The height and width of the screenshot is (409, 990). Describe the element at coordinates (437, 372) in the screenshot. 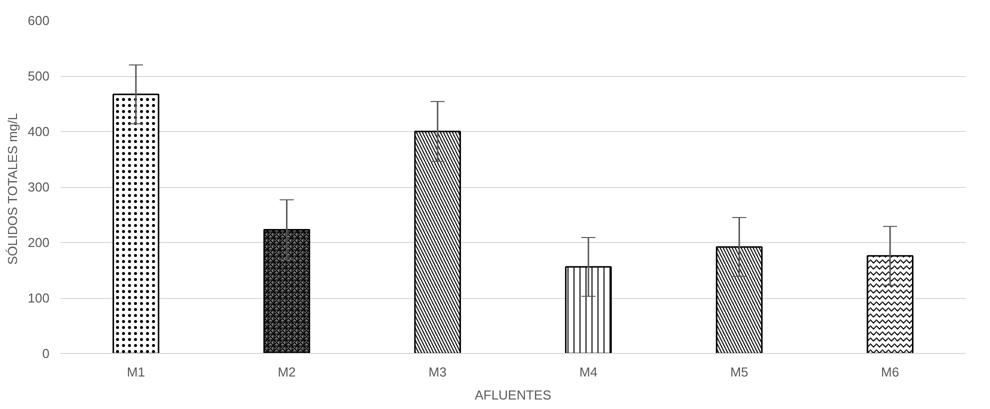

I see `x-tick-label: M3` at that location.